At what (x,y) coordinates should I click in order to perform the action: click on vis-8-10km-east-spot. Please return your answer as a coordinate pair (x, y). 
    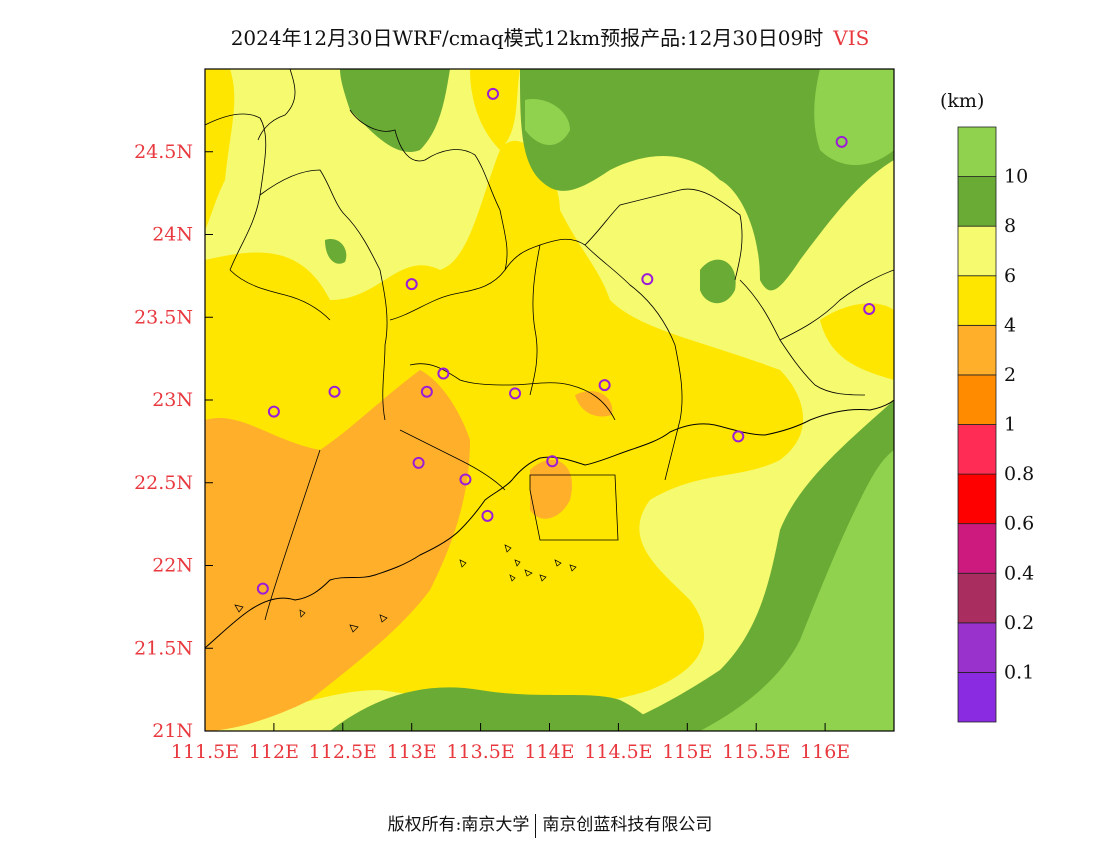
    Looking at the image, I should click on (718, 281).